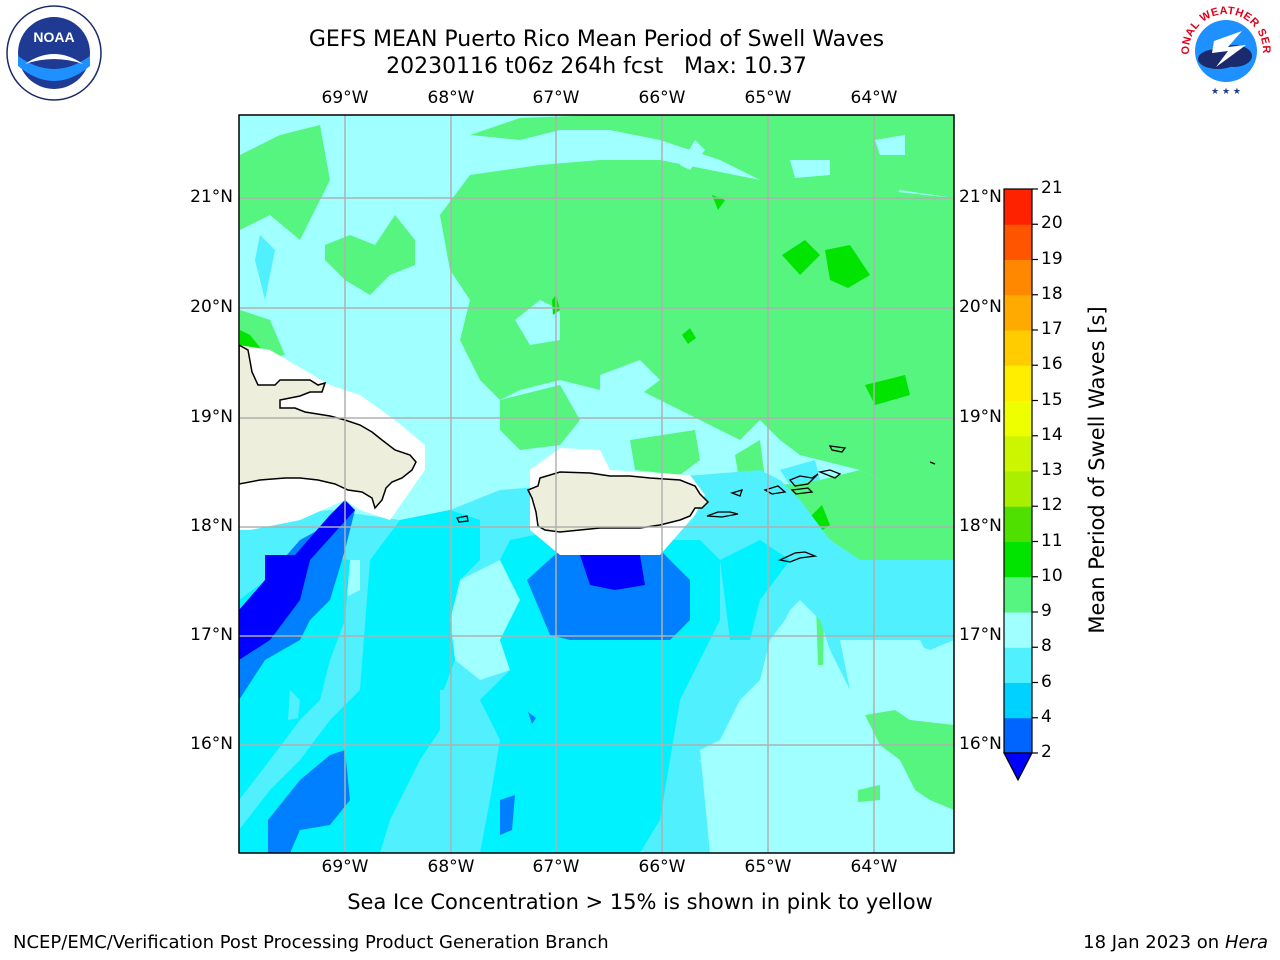  Describe the element at coordinates (1052, 364) in the screenshot. I see `colorbar-label: 16` at that location.